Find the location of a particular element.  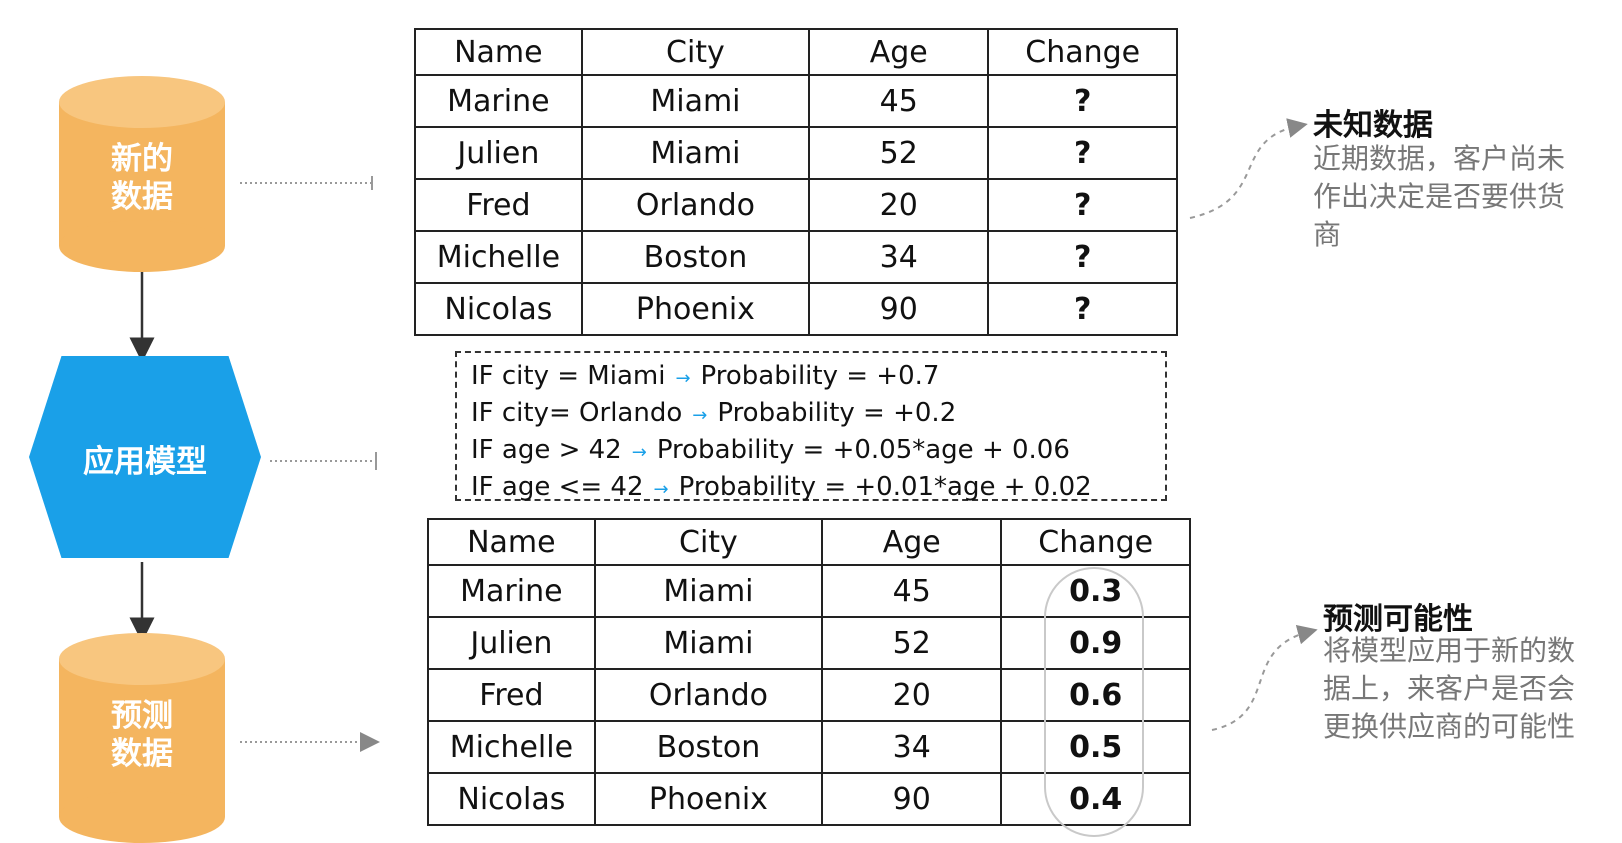

change-highlight-oval is located at coordinates (1094, 702).